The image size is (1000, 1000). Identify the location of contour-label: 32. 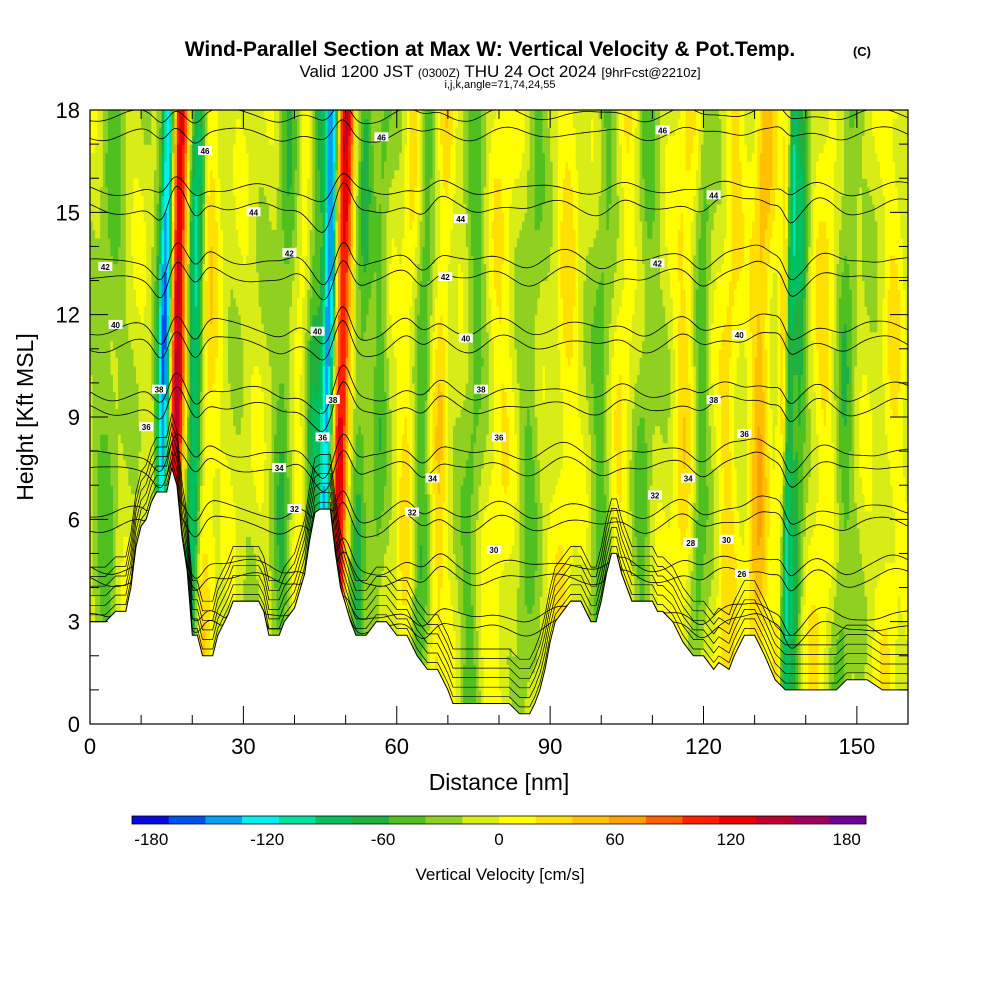
(654, 495).